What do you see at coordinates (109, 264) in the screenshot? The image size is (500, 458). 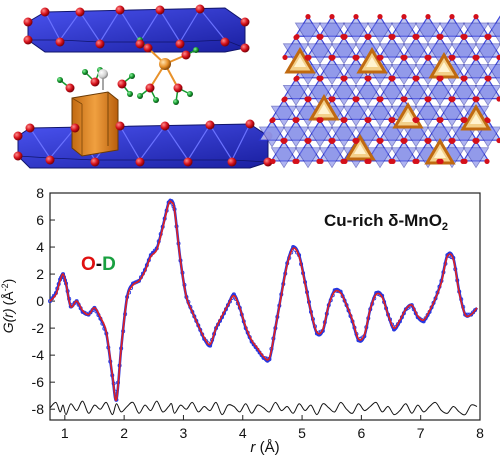 I see `od-annotation-d: D` at bounding box center [109, 264].